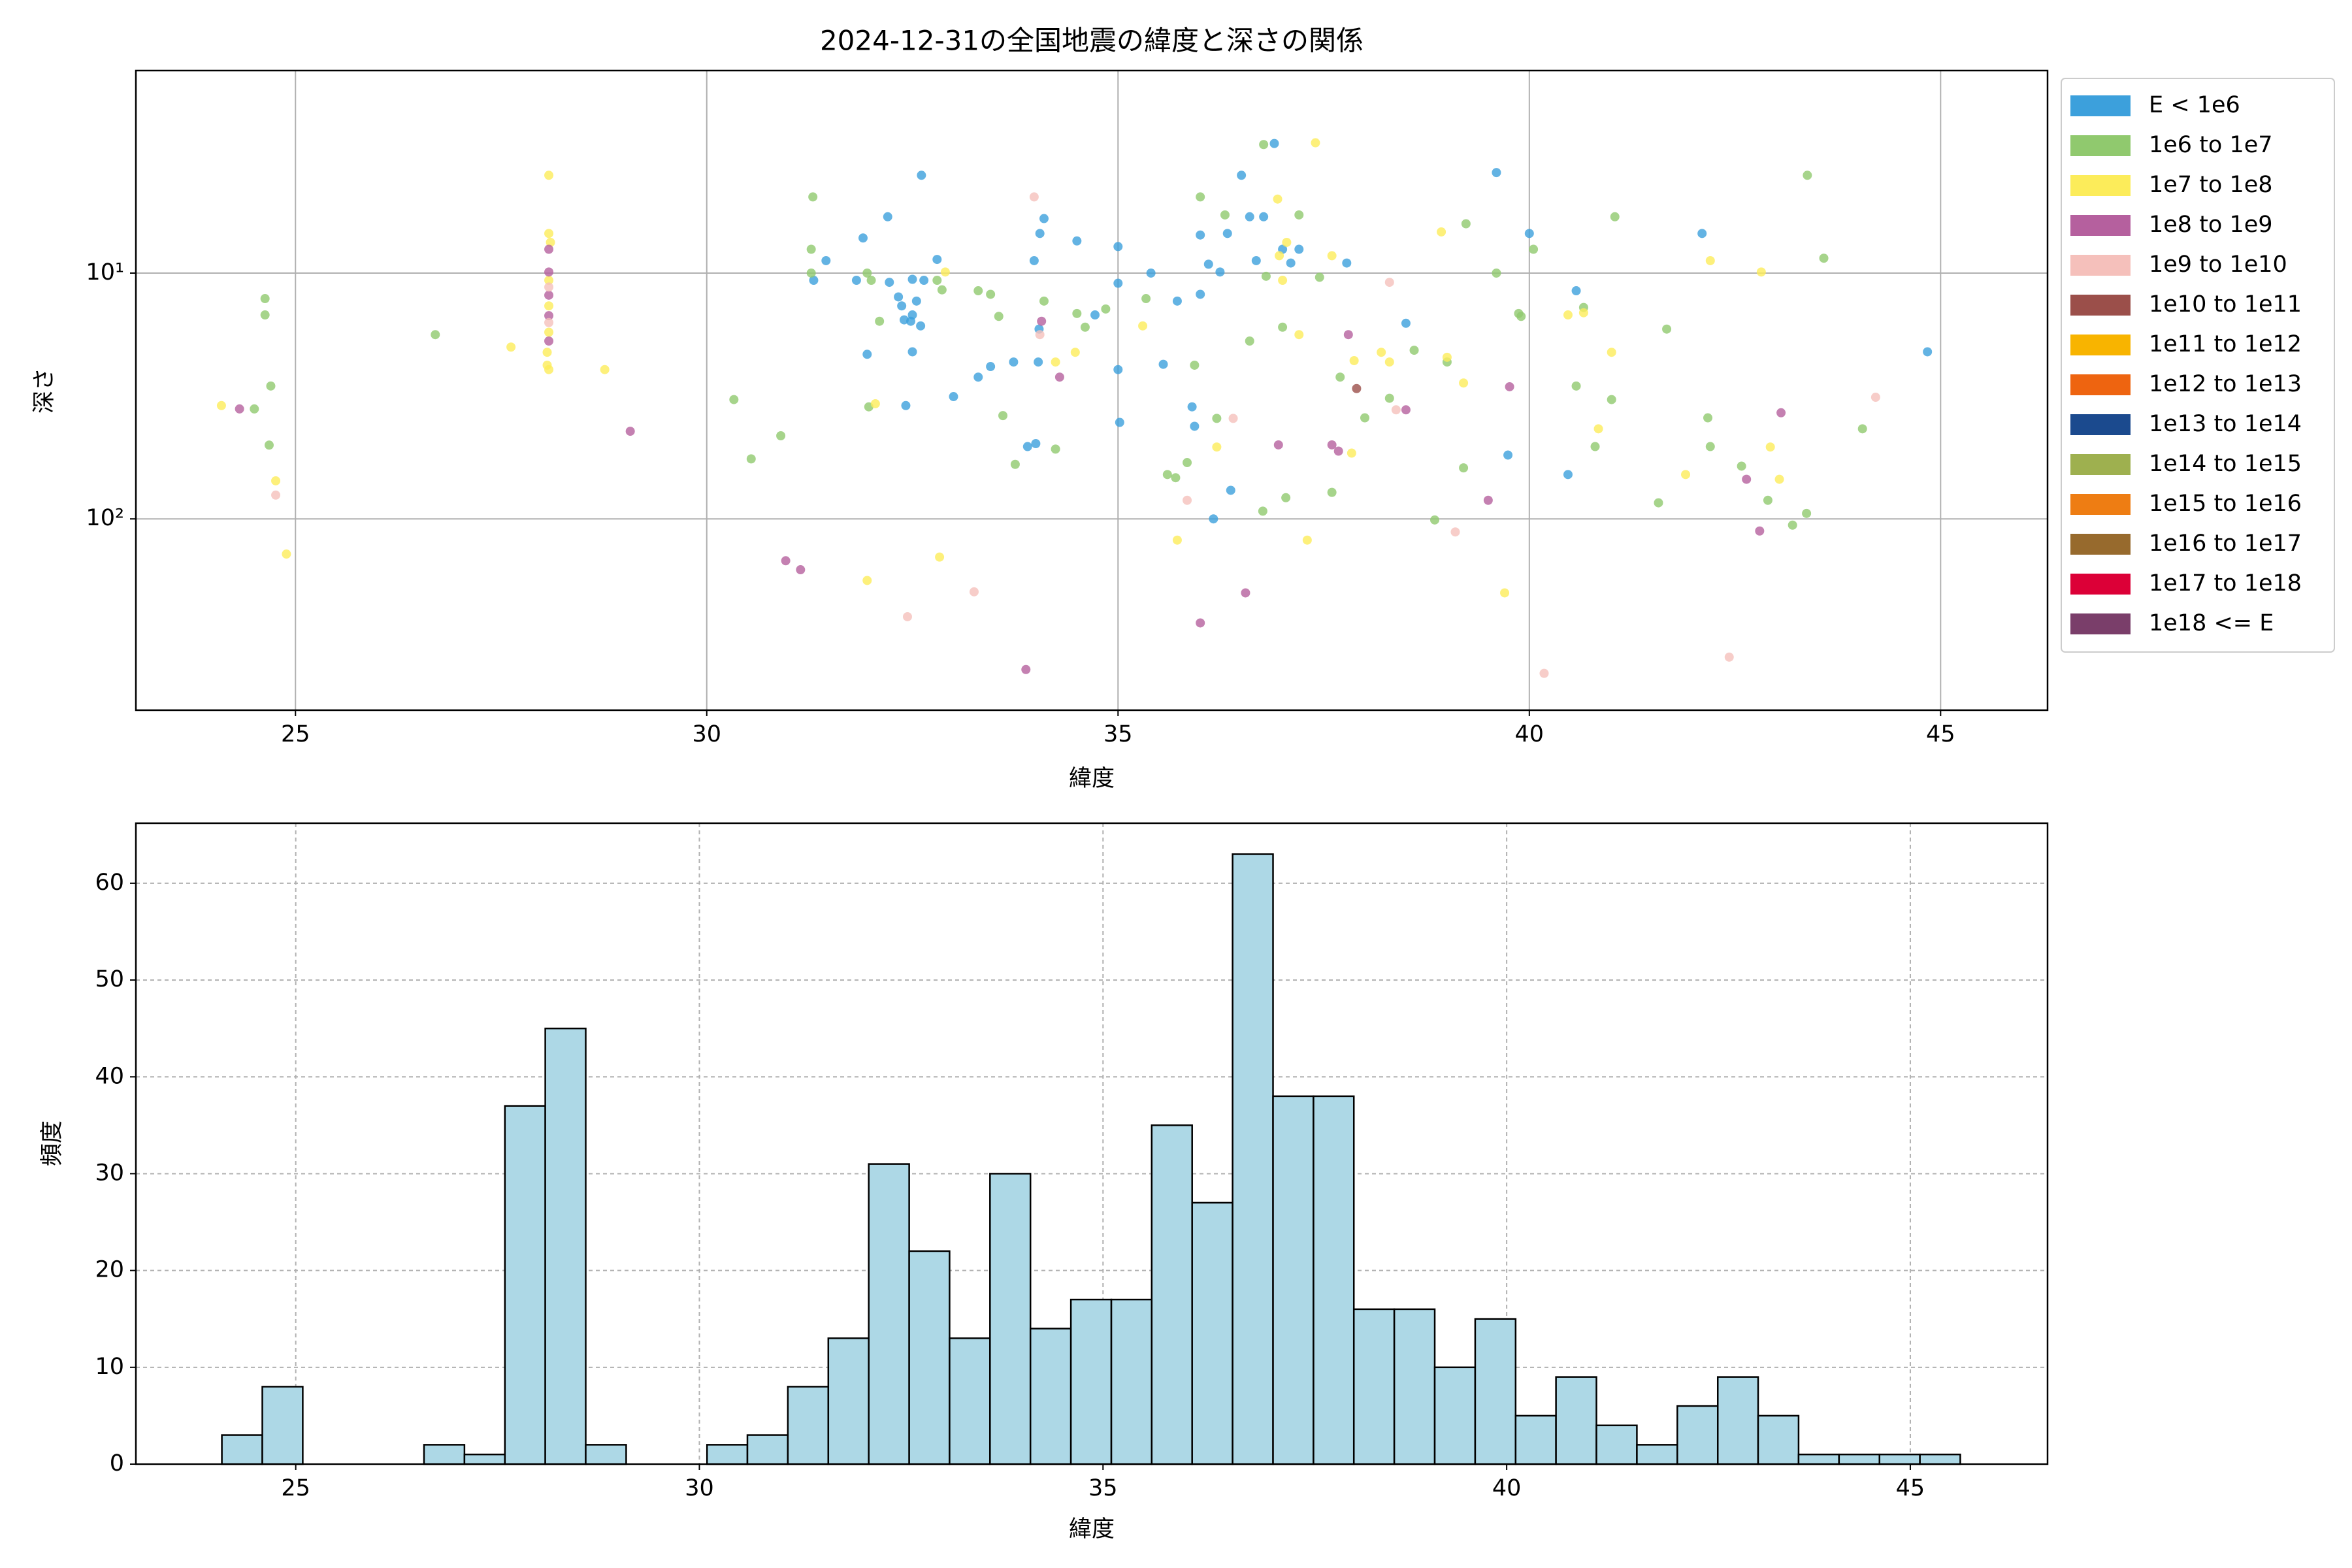 This screenshot has width=2352, height=1568. I want to click on legend-label: 1e9 to 1e10, so click(2218, 265).